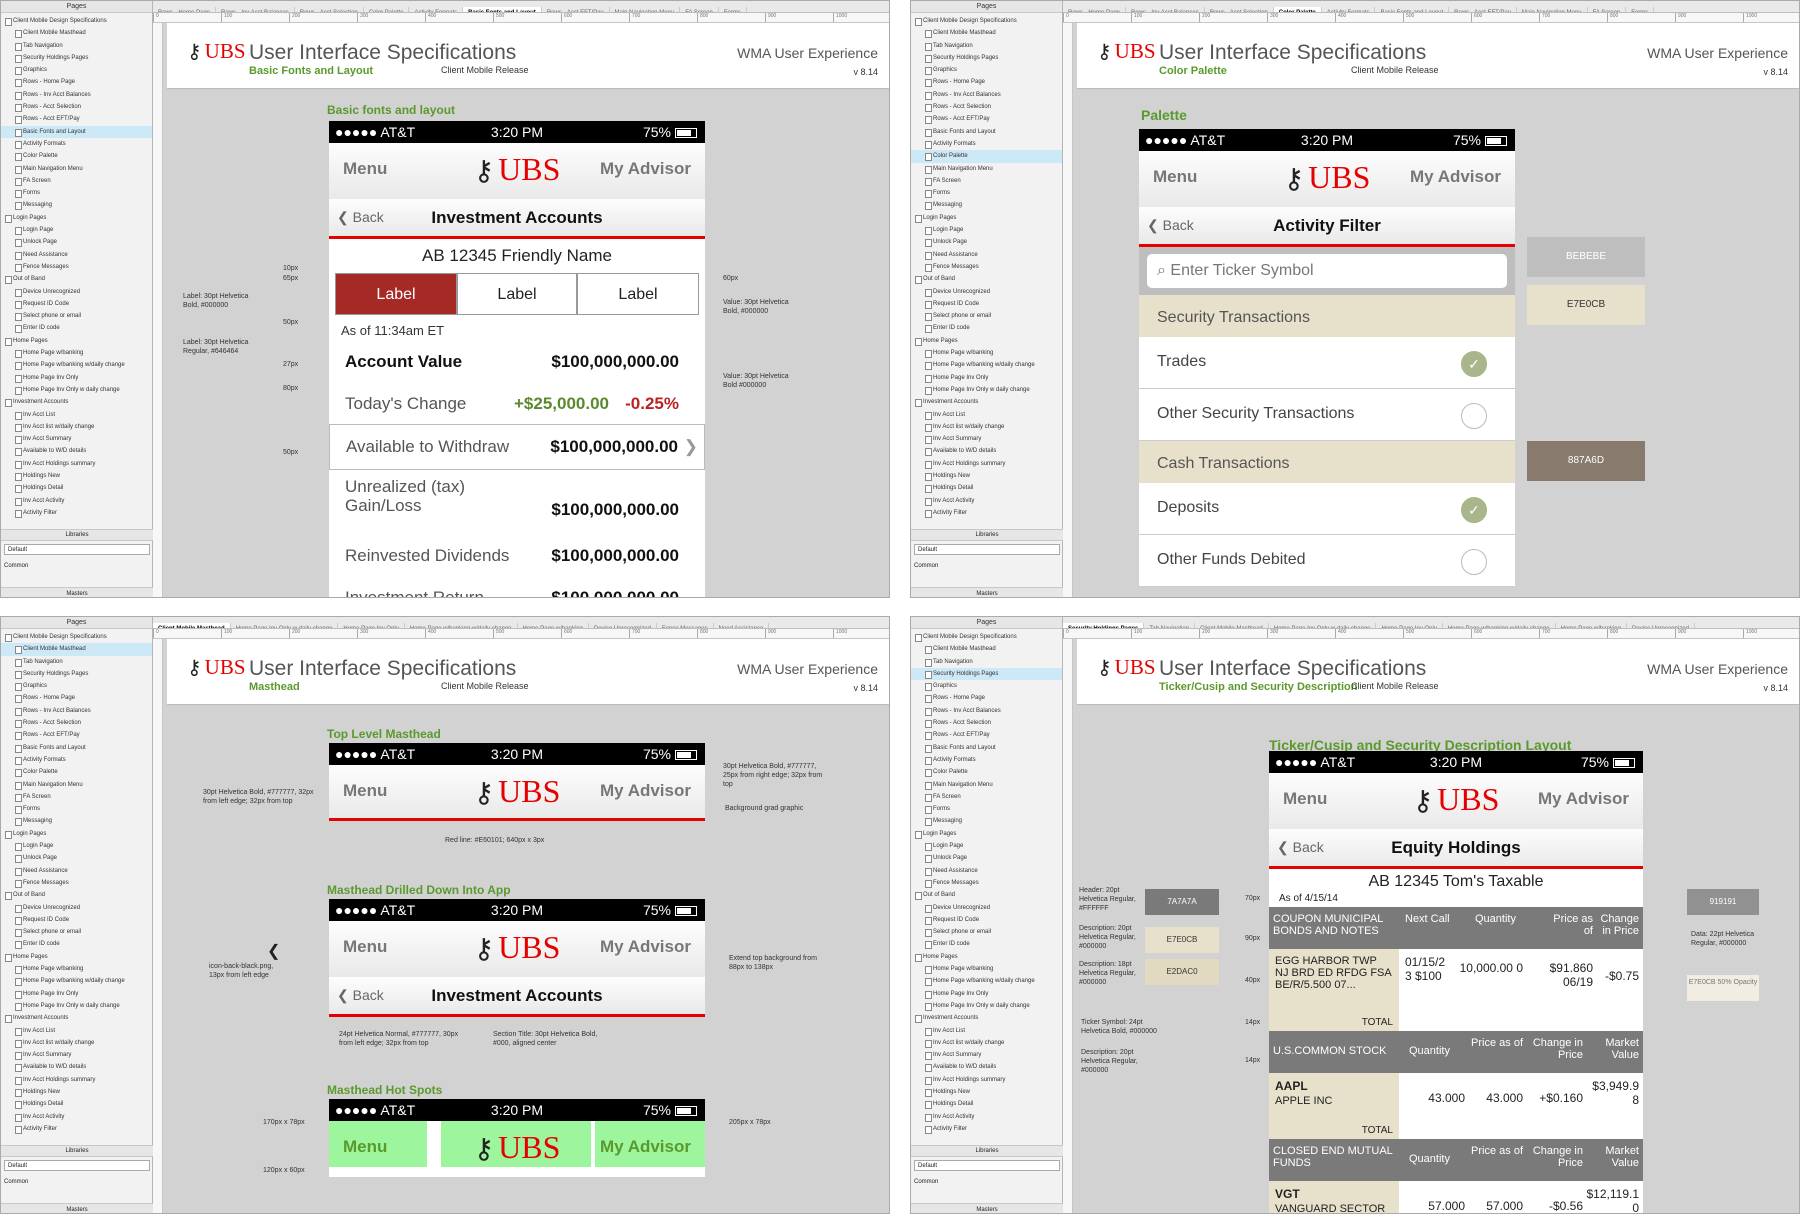 The height and width of the screenshot is (1217, 1800). I want to click on page-tab: Fence Messages, so click(685, 625).